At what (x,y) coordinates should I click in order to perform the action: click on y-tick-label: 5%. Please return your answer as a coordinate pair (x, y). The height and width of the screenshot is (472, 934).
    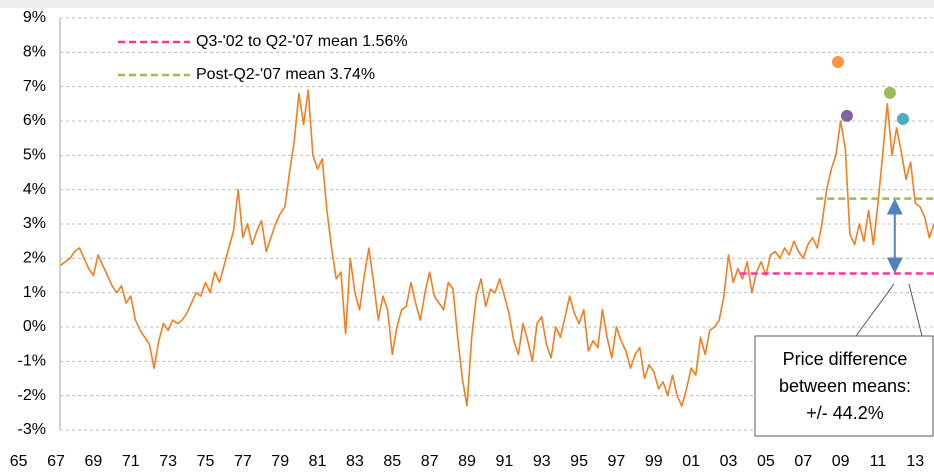
    Looking at the image, I should click on (34, 155).